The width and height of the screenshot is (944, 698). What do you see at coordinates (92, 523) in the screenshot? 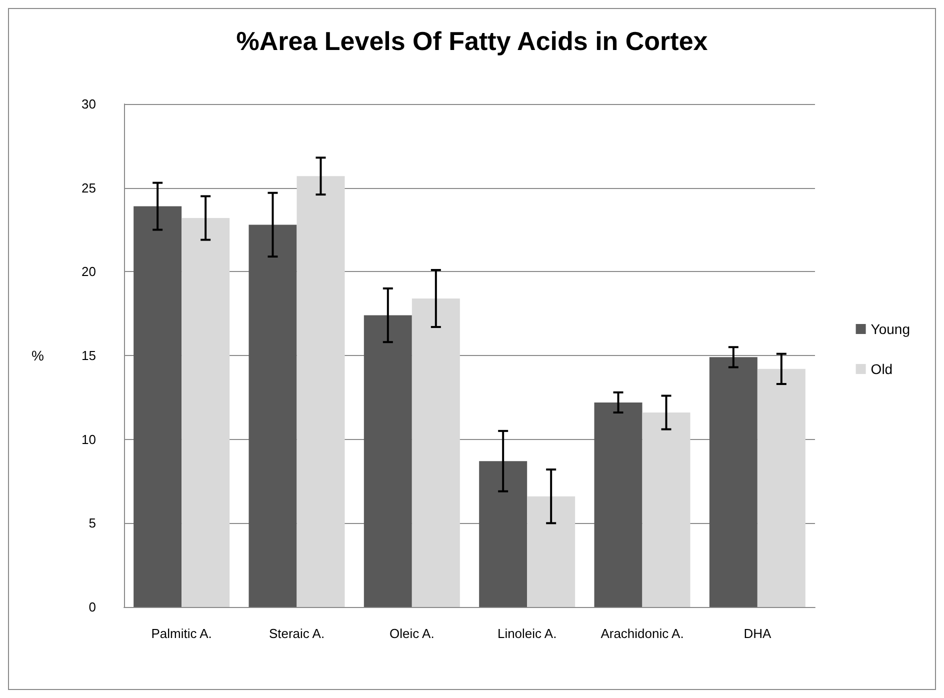
I see `y-tick-label: 5` at bounding box center [92, 523].